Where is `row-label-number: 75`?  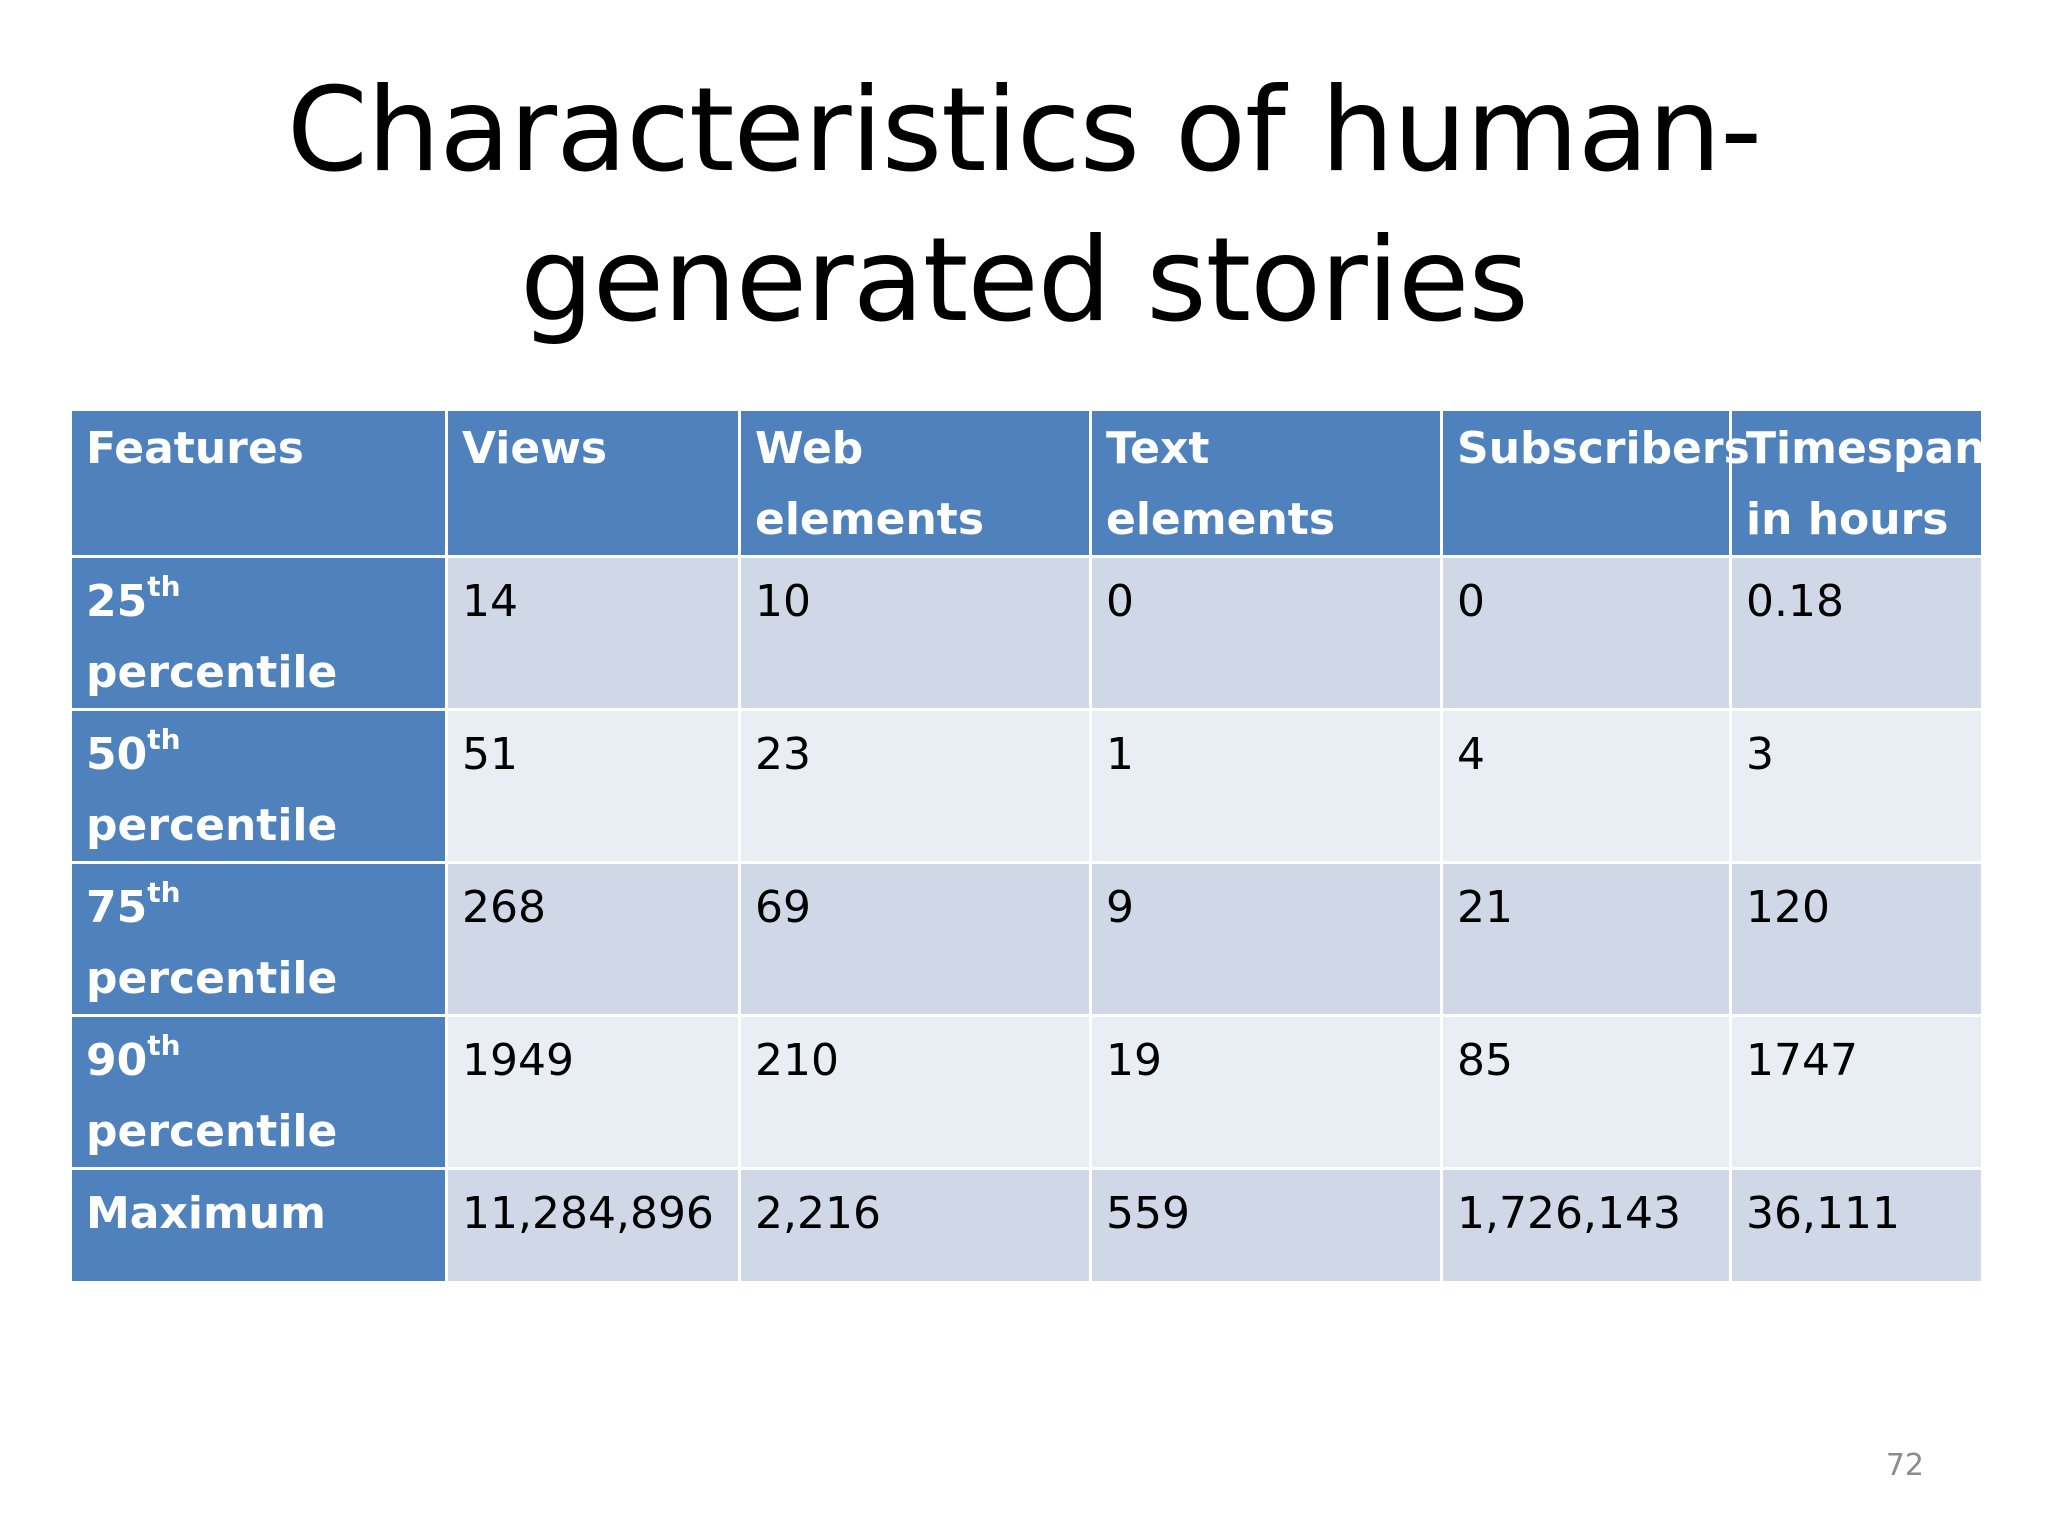
row-label-number: 75 is located at coordinates (117, 907).